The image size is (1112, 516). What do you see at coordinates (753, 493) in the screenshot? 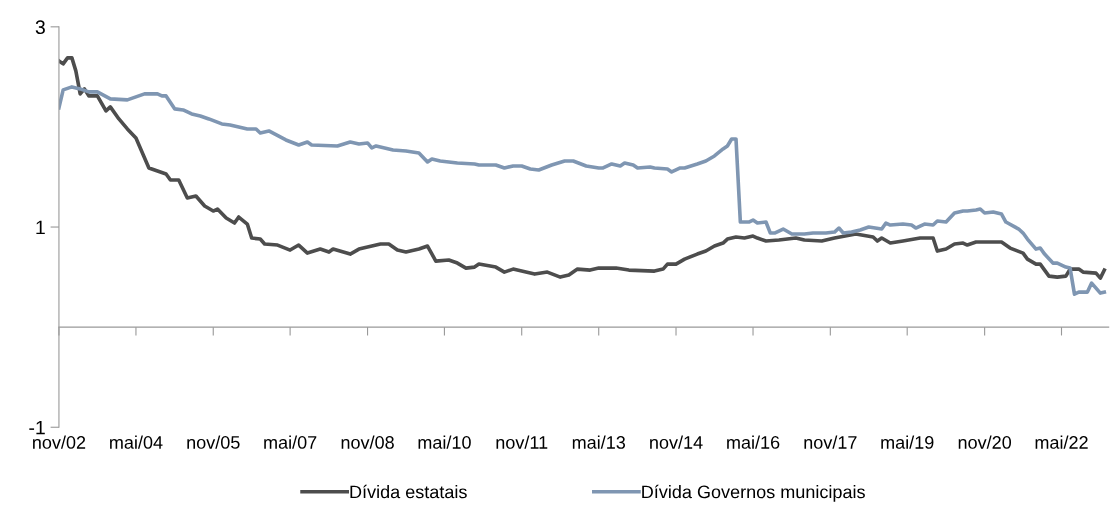
I see `legend-label: Dívida Governos municipais` at bounding box center [753, 493].